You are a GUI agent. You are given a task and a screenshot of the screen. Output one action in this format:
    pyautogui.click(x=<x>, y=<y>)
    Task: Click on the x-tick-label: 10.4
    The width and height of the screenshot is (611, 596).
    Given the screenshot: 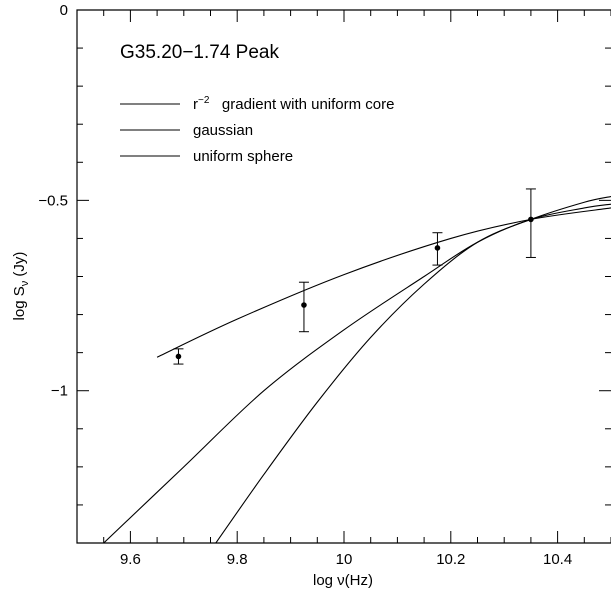 What is the action you would take?
    pyautogui.click(x=557, y=559)
    